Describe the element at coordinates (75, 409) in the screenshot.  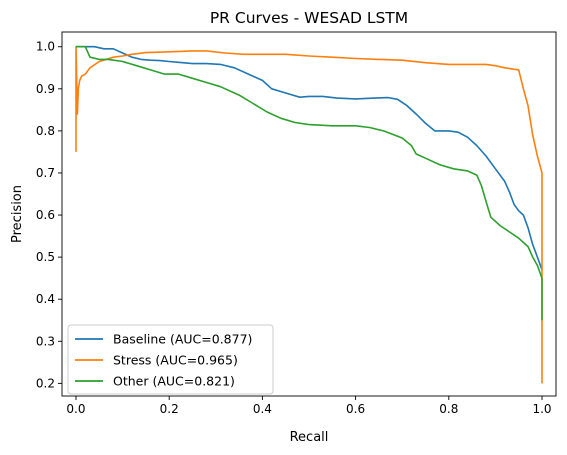
I see `x-tick-label: 0.0` at that location.